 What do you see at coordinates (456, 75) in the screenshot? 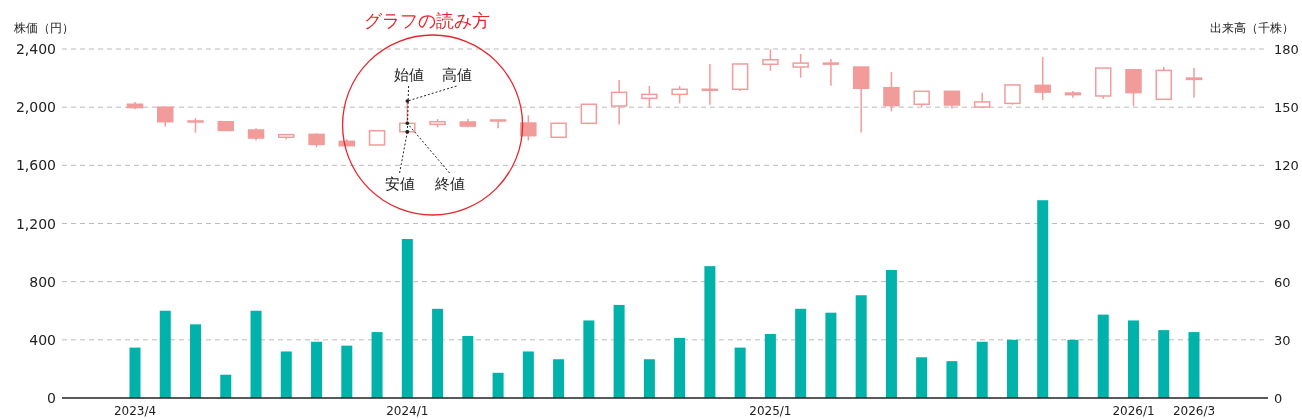
I see `annotation: 高値` at bounding box center [456, 75].